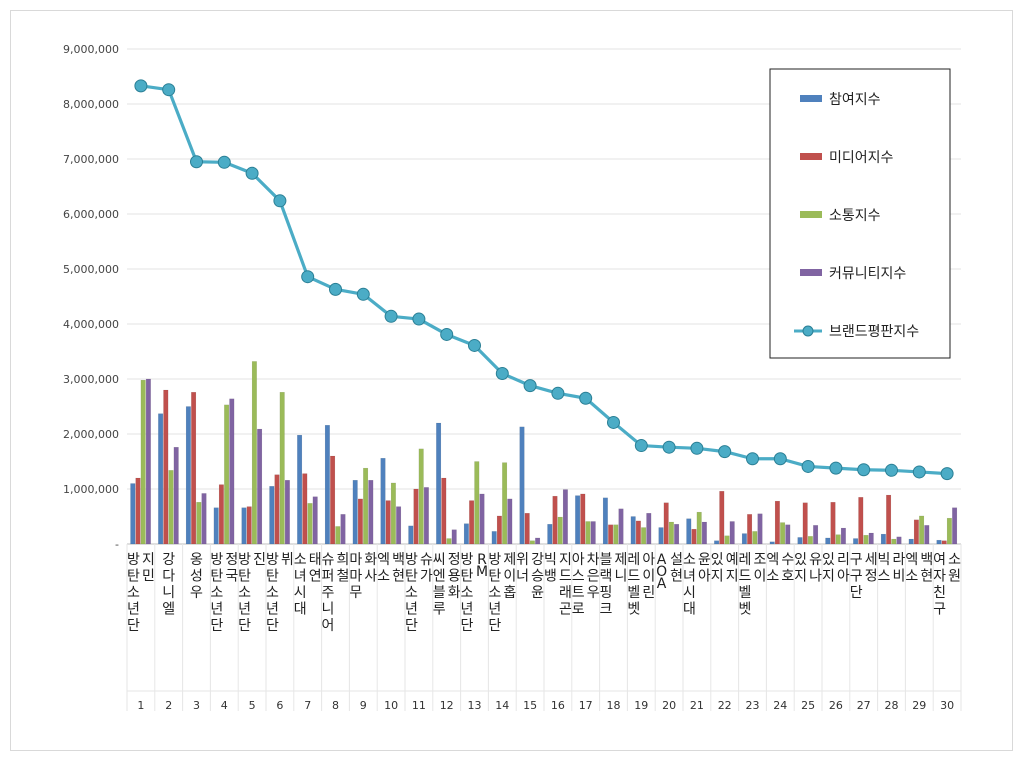 The height and width of the screenshot is (763, 1024). I want to click on y-tick-label: 7,000,000, so click(91, 159).